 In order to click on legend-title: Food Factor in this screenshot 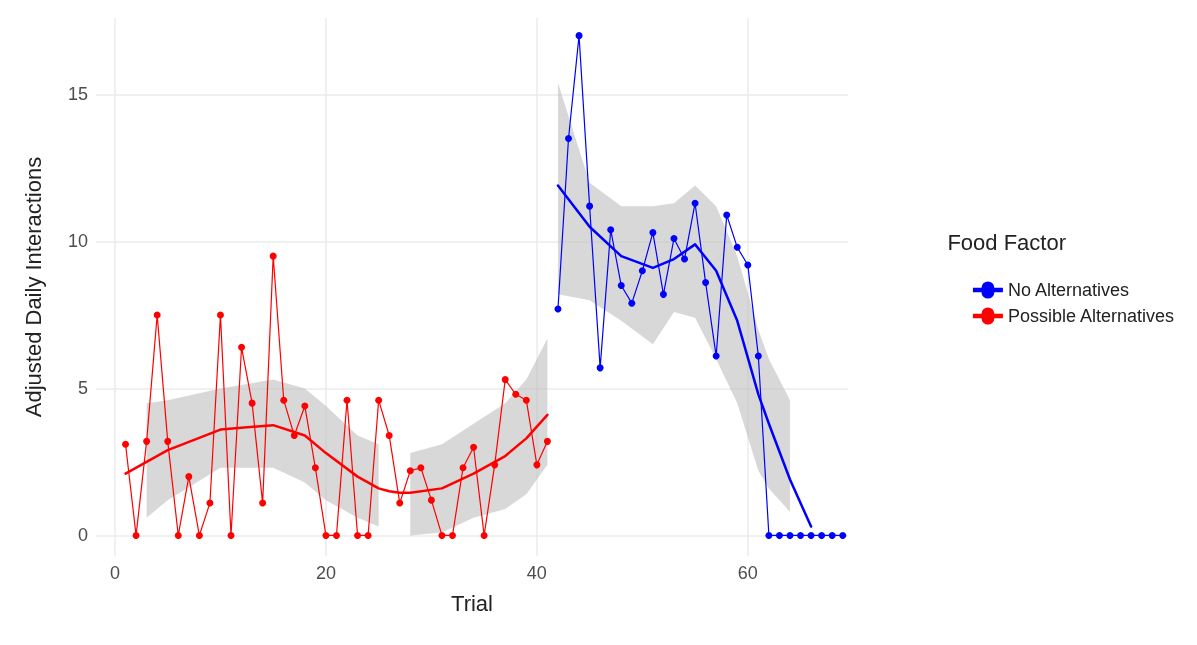, I will do `click(1006, 242)`.